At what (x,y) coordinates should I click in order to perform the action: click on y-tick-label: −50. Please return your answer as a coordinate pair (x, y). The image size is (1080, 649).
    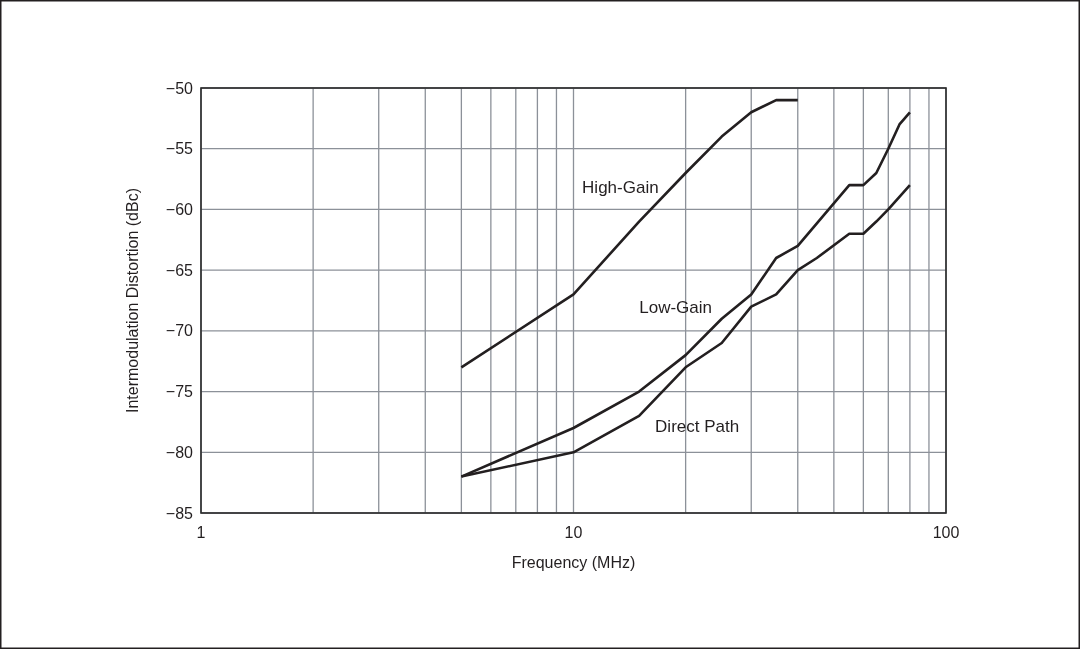
    Looking at the image, I should click on (179, 88).